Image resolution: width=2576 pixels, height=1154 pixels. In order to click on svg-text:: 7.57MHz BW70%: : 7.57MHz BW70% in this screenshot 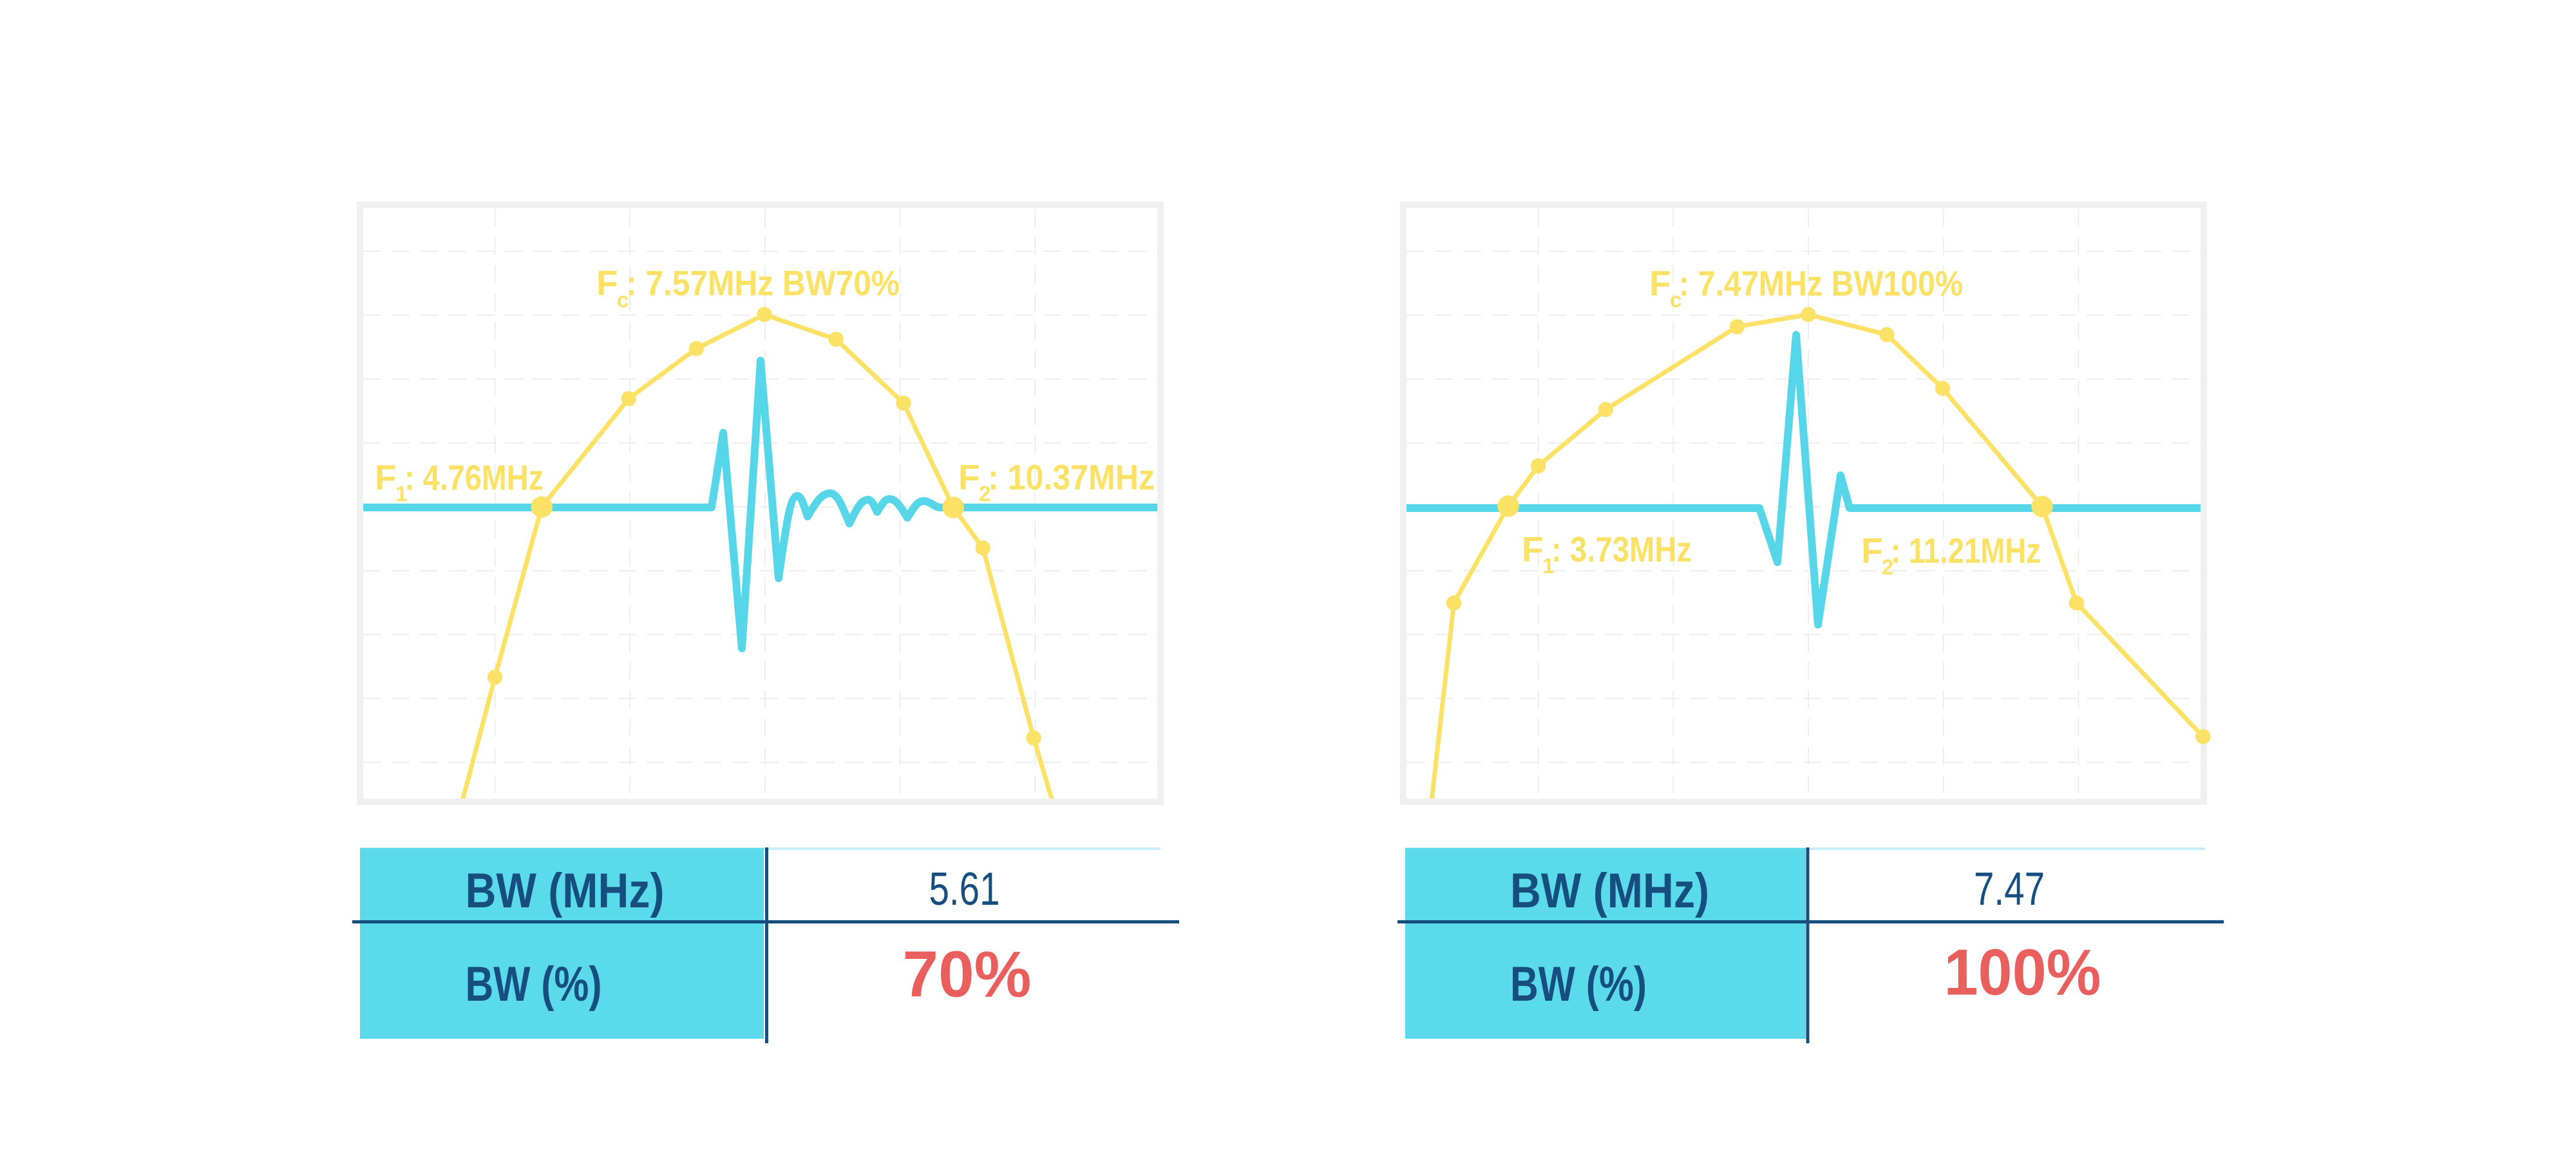, I will do `click(763, 283)`.